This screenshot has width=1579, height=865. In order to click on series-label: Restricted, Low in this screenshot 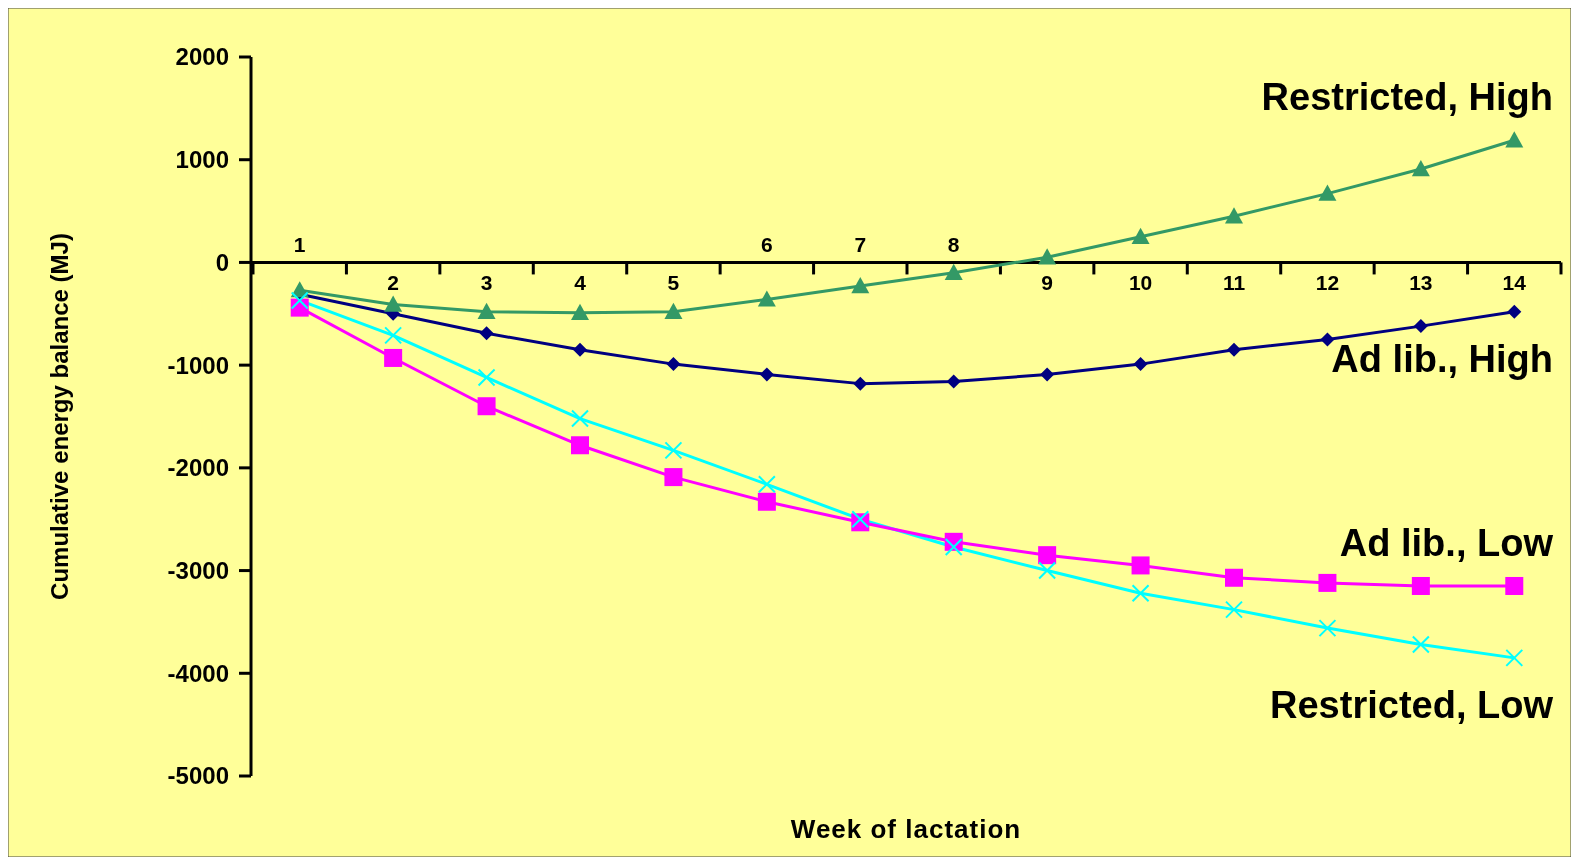, I will do `click(1412, 704)`.